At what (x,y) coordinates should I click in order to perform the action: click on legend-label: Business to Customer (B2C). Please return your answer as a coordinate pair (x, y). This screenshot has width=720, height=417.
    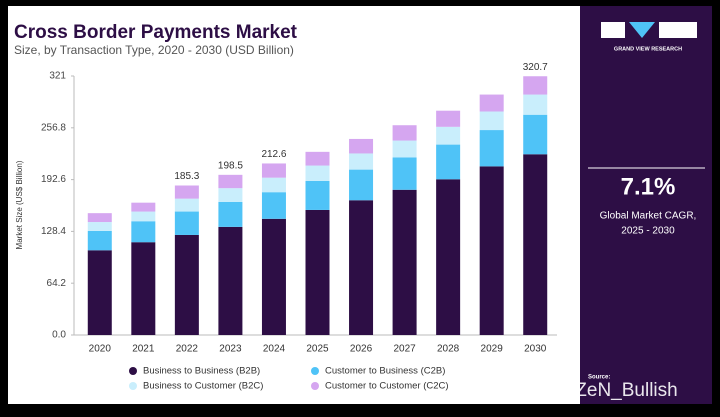
    Looking at the image, I should click on (203, 386).